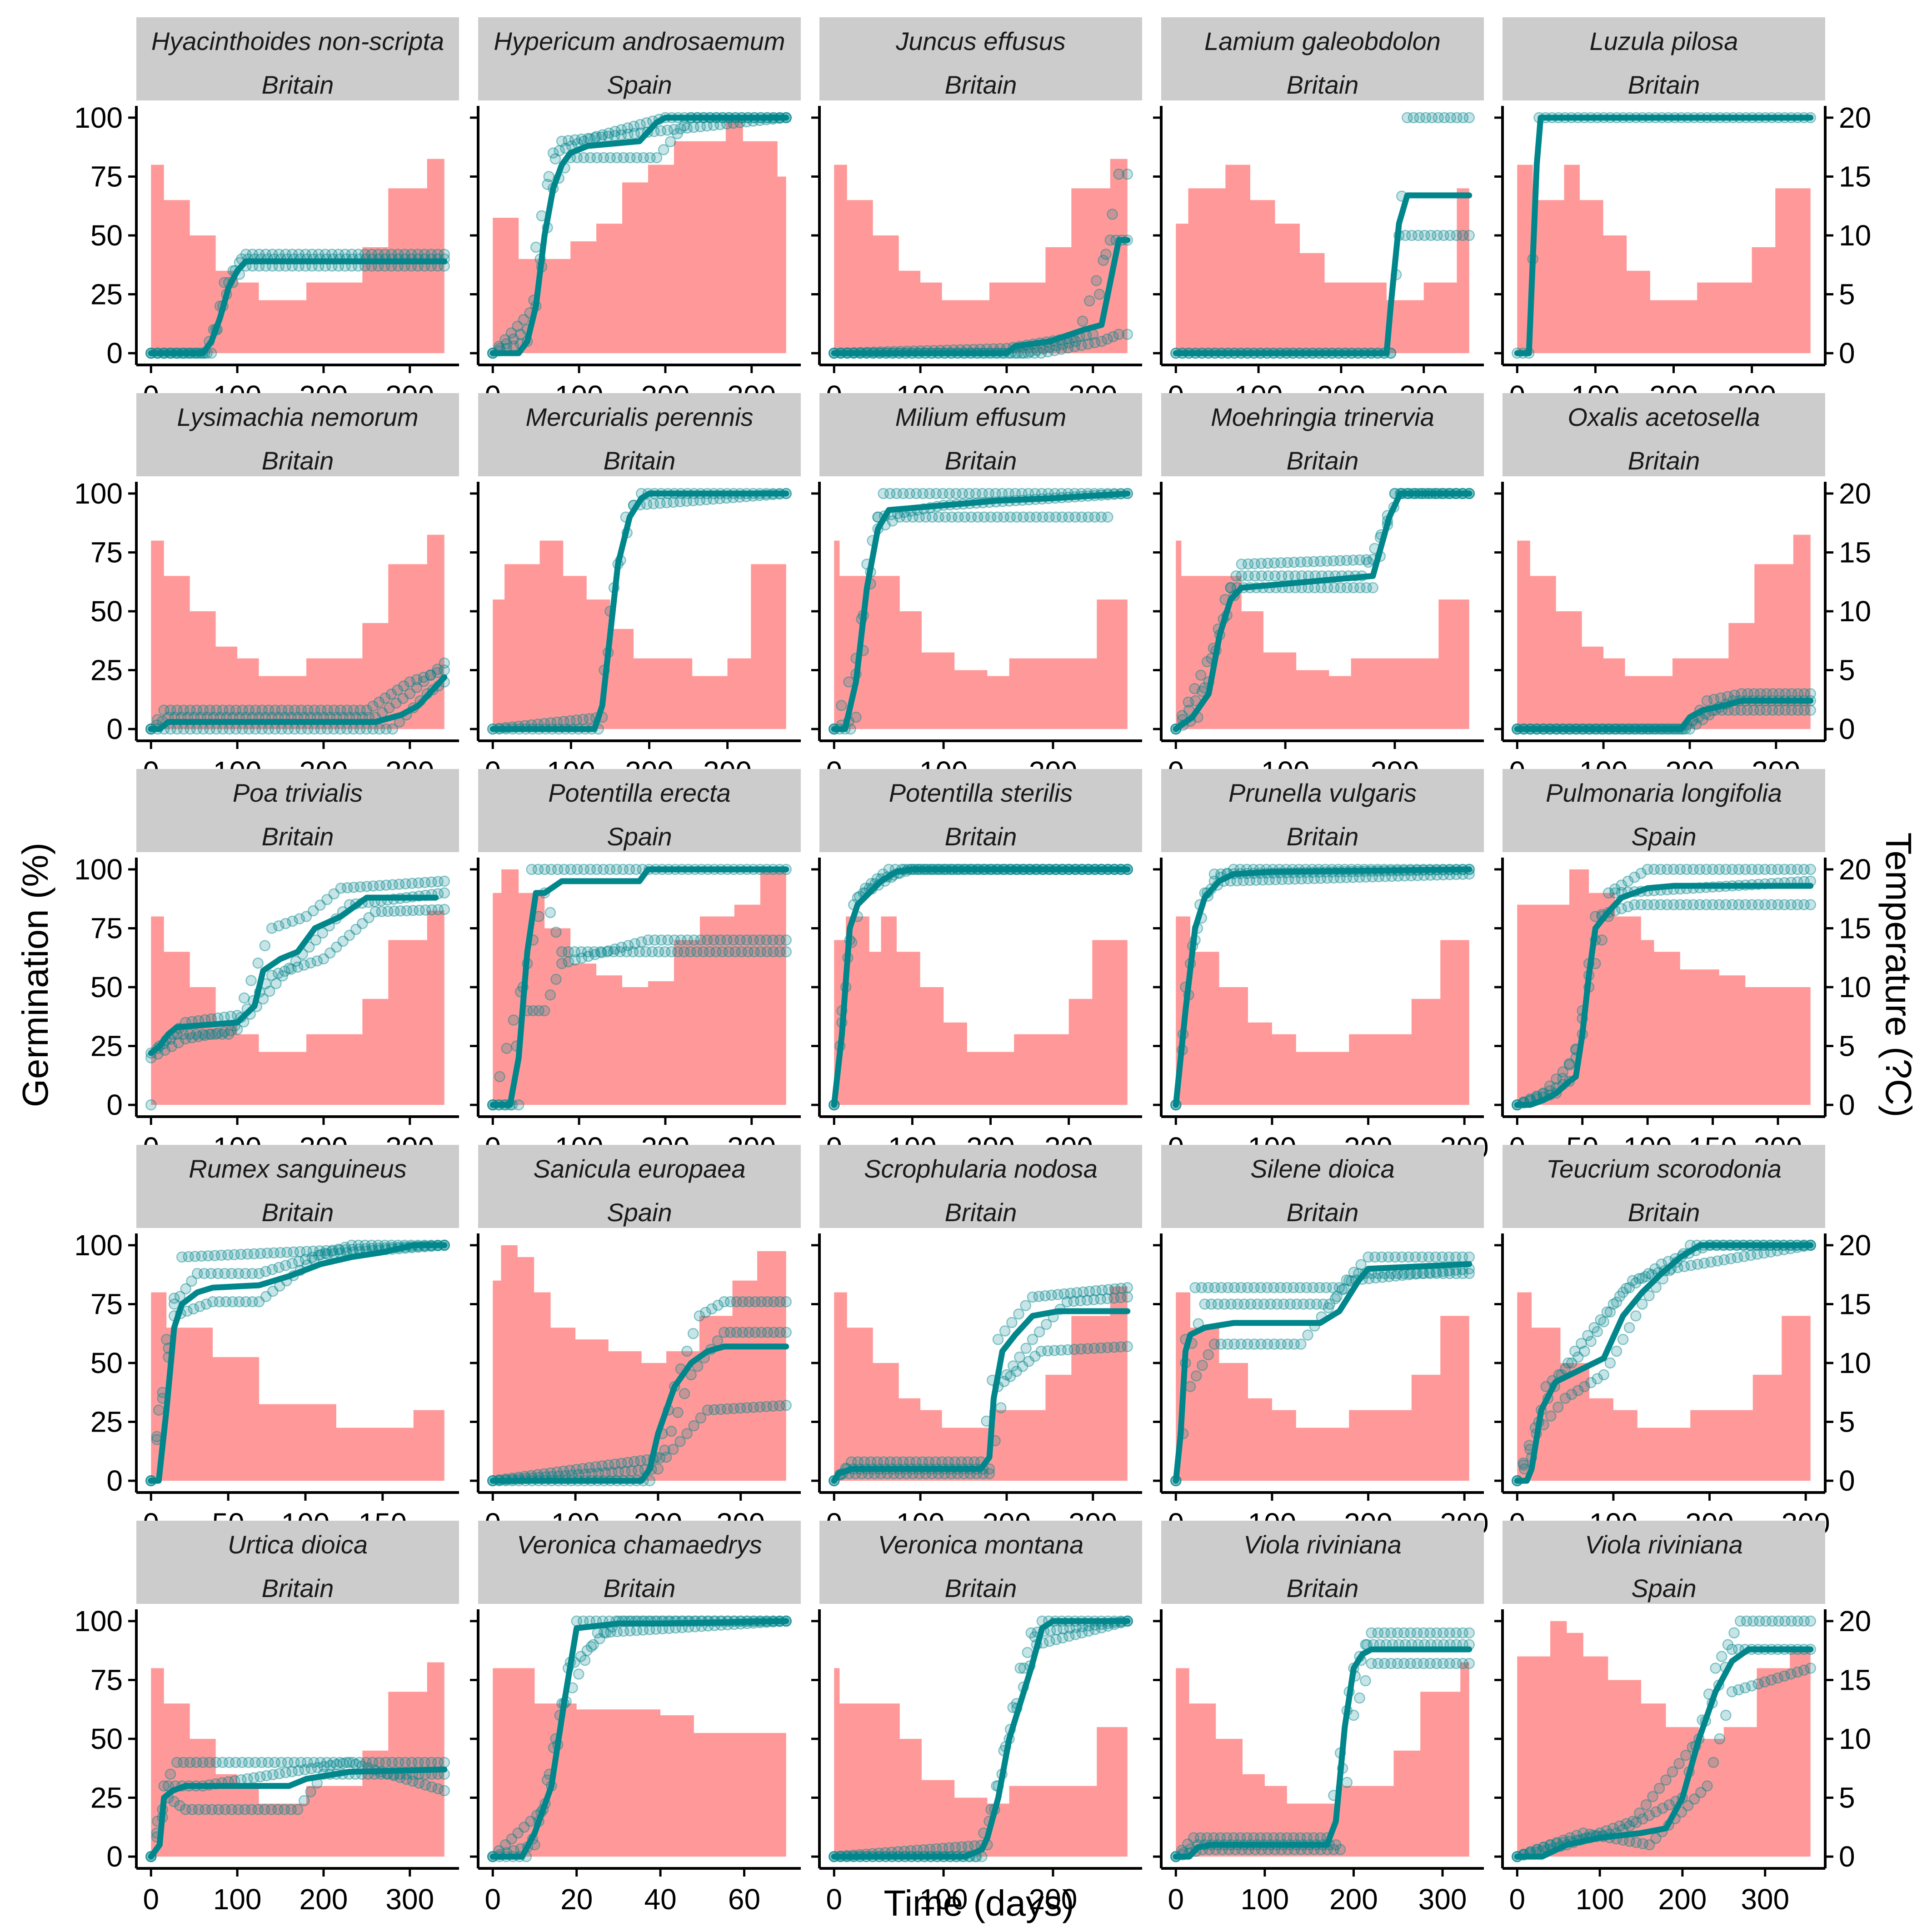 The height and width of the screenshot is (1932, 1932). Describe the element at coordinates (981, 793) in the screenshot. I see `facet-species-label: Potentilla sterilis` at that location.